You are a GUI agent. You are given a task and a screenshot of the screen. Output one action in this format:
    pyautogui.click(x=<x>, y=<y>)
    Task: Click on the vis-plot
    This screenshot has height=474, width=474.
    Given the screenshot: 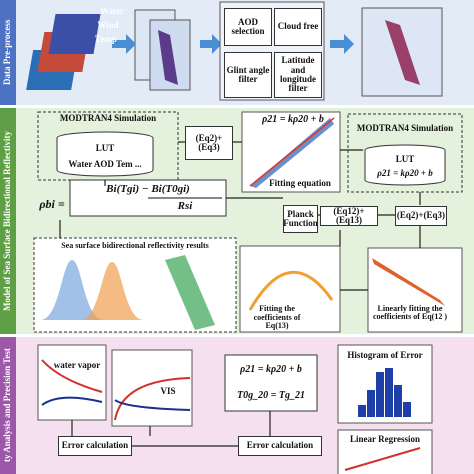 What is the action you would take?
    pyautogui.click(x=152, y=388)
    